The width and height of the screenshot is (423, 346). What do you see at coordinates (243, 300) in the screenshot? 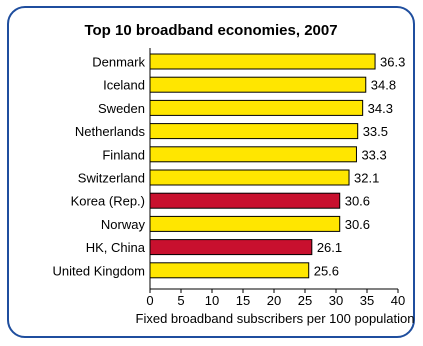
I see `x-tick-label-15: 15` at bounding box center [243, 300].